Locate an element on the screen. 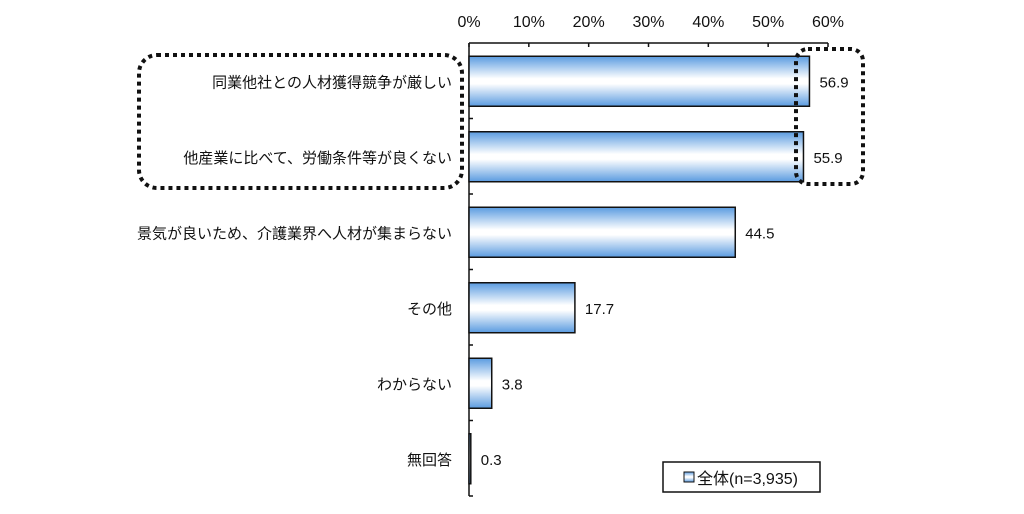  category-label: その他 is located at coordinates (429, 309).